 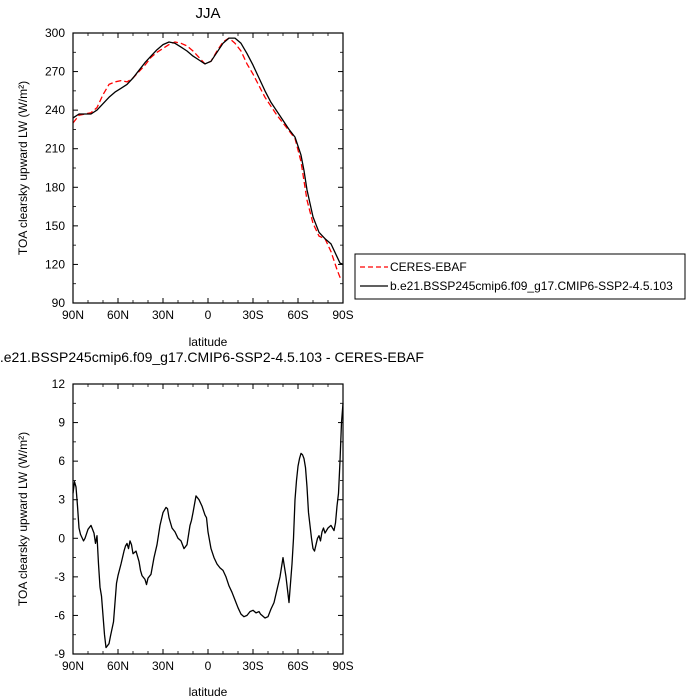 What do you see at coordinates (61, 461) in the screenshot?
I see `bottom-y-tick-label: 6` at bounding box center [61, 461].